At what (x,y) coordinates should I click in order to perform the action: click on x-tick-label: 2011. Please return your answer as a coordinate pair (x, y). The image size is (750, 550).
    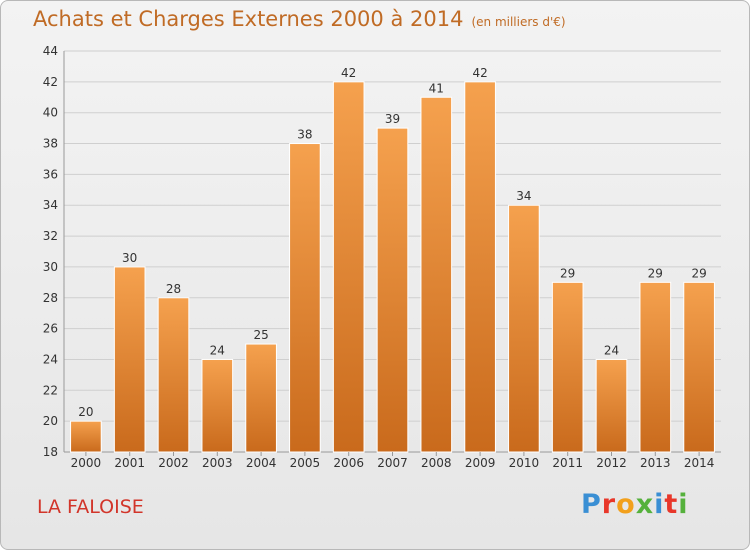
    Looking at the image, I should click on (567, 463).